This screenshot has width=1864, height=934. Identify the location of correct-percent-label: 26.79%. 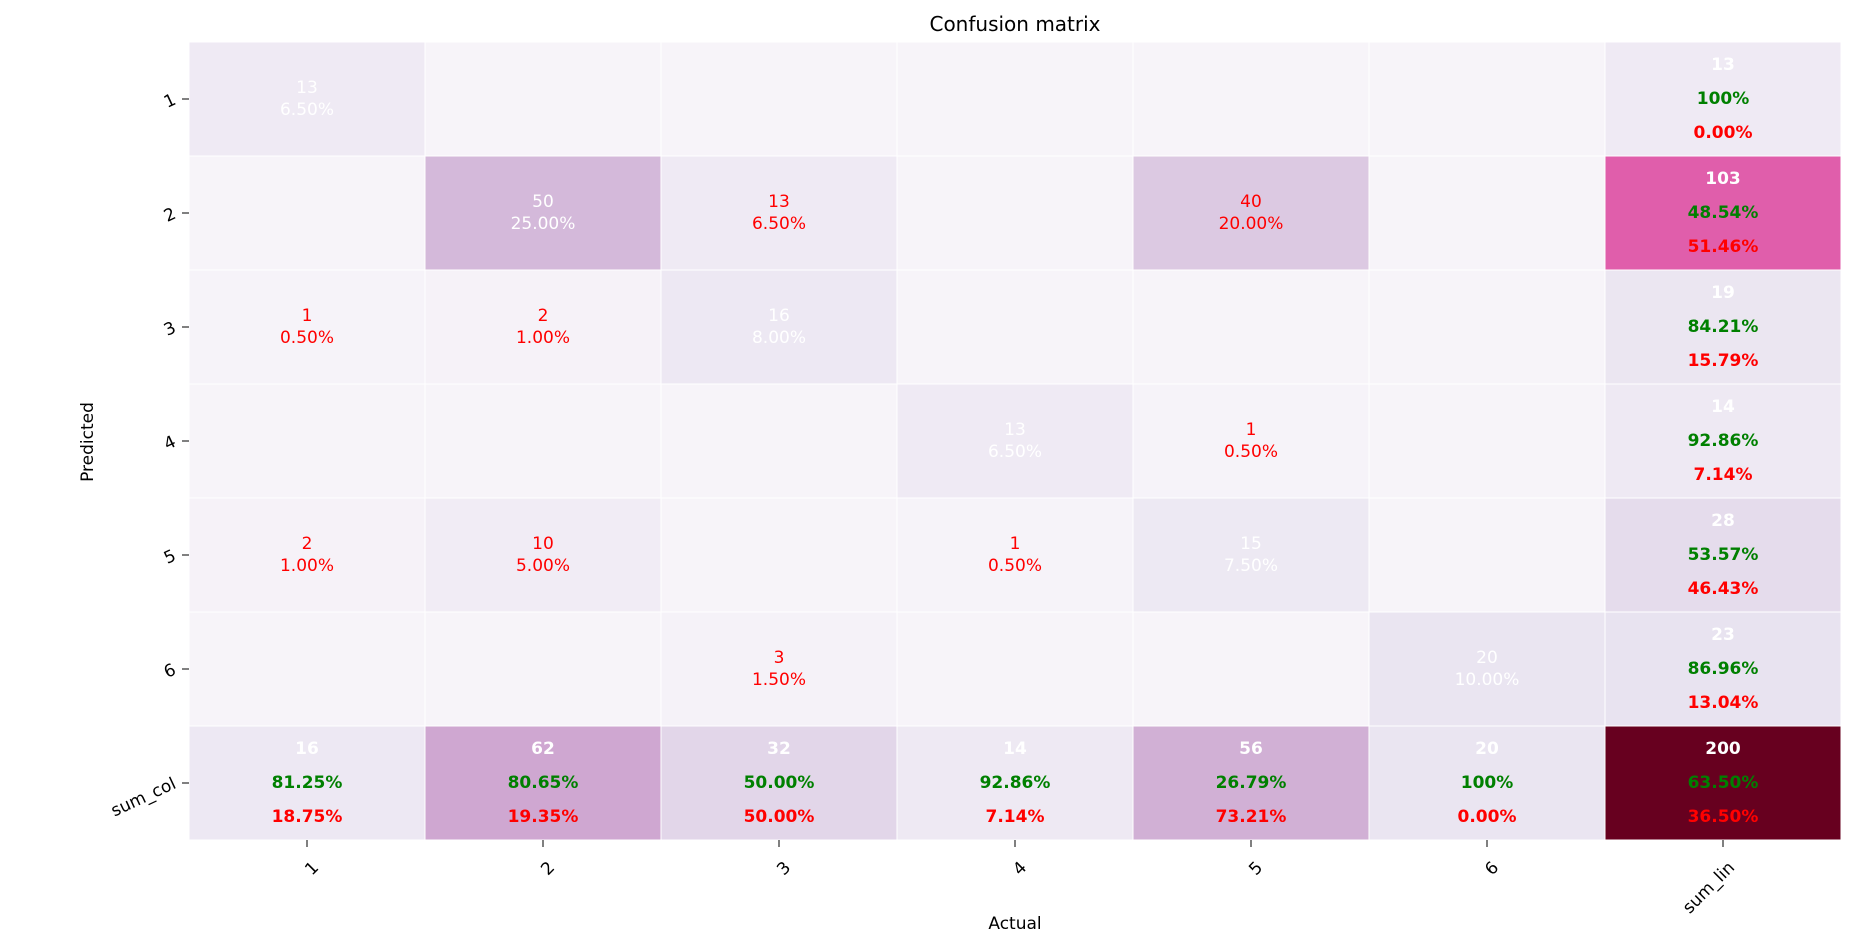
(1251, 783).